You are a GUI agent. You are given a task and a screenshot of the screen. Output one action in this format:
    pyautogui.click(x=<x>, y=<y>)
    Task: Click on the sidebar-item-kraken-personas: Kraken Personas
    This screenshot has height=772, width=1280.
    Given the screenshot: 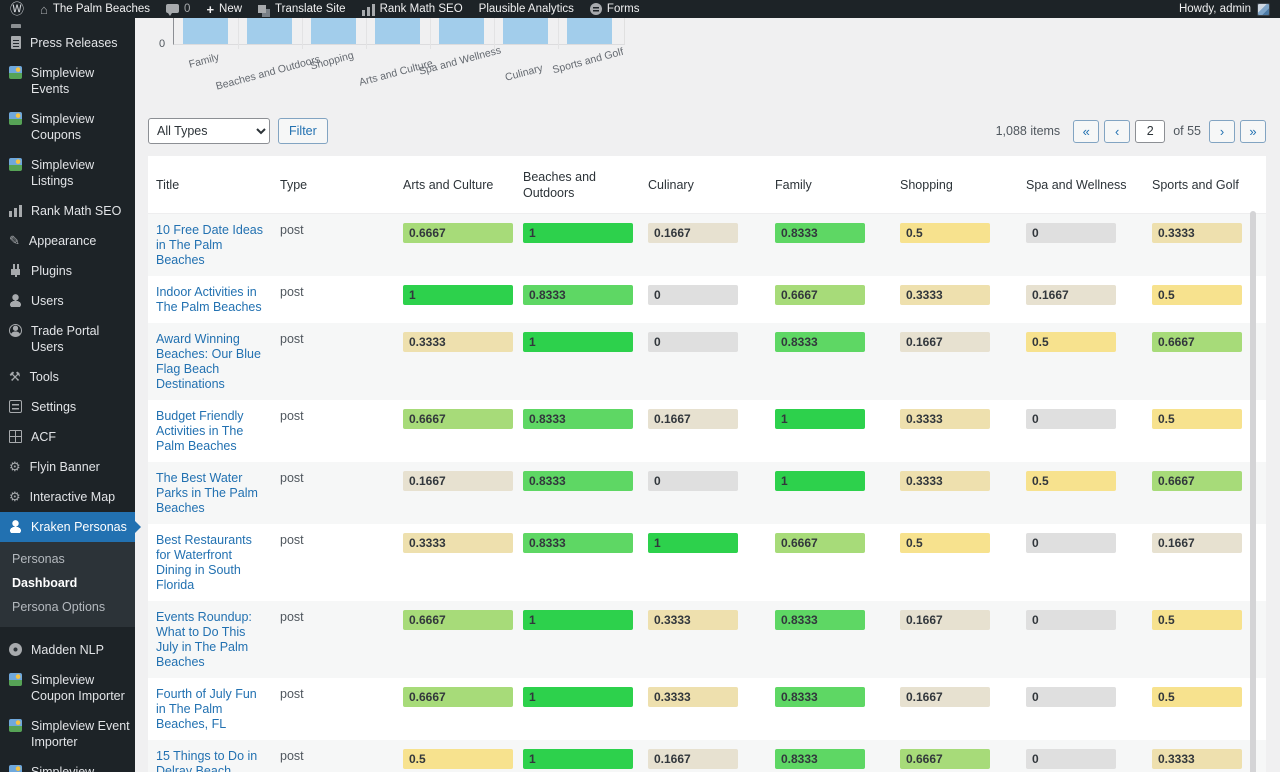 What is the action you would take?
    pyautogui.click(x=70, y=527)
    